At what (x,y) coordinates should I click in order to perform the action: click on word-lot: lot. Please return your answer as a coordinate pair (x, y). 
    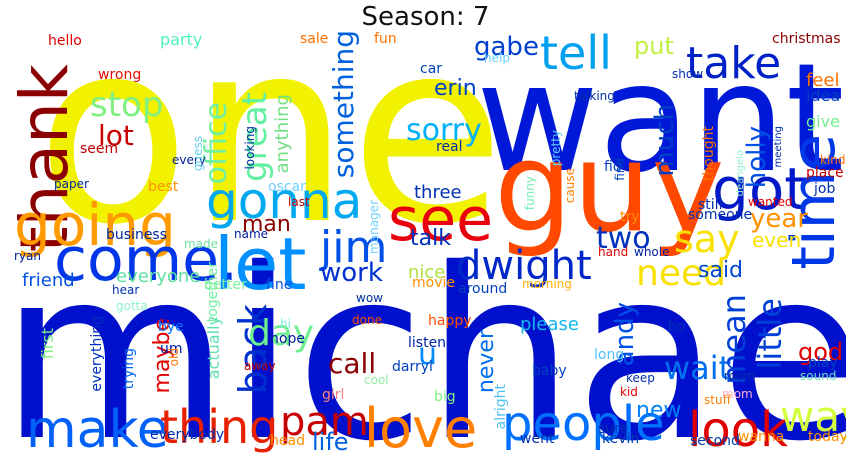
    Looking at the image, I should click on (116, 135).